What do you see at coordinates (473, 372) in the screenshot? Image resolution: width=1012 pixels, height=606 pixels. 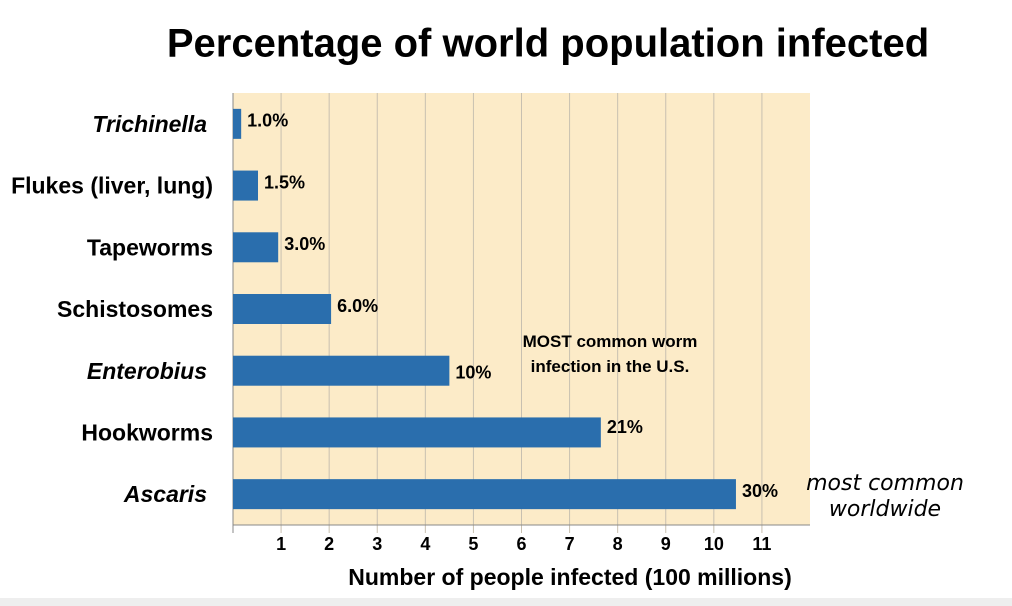 I see `bar-label: 10%` at bounding box center [473, 372].